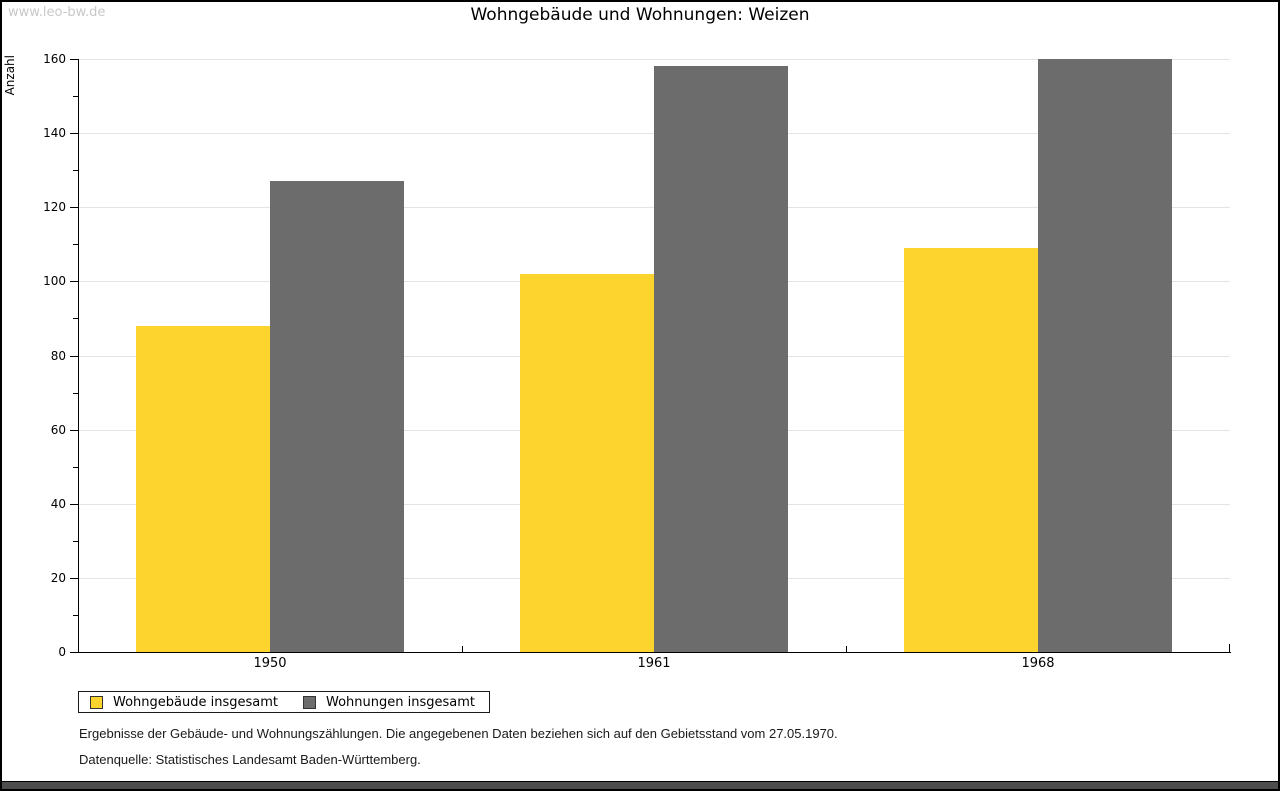 The height and width of the screenshot is (791, 1280). Describe the element at coordinates (54, 207) in the screenshot. I see `y-tick-label-120: 120` at that location.